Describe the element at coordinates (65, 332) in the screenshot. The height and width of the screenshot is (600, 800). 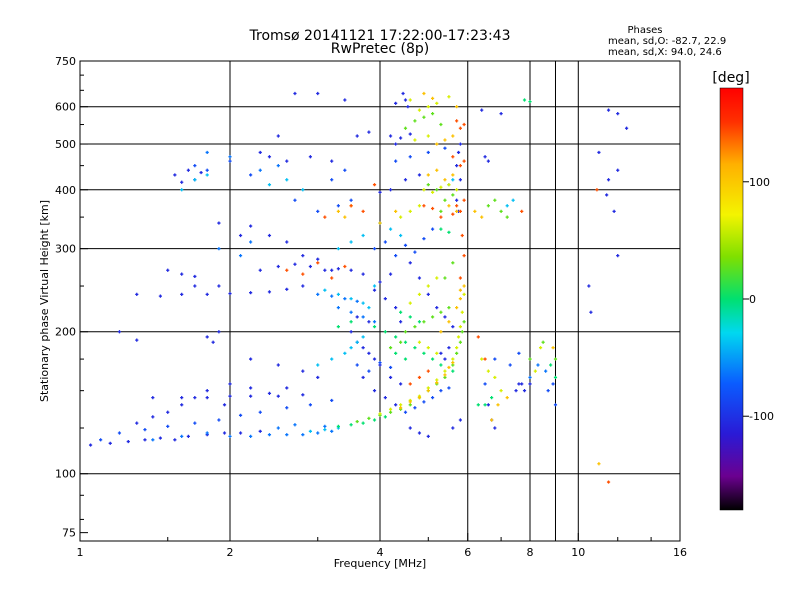
I see `y-tick-label: 200` at that location.